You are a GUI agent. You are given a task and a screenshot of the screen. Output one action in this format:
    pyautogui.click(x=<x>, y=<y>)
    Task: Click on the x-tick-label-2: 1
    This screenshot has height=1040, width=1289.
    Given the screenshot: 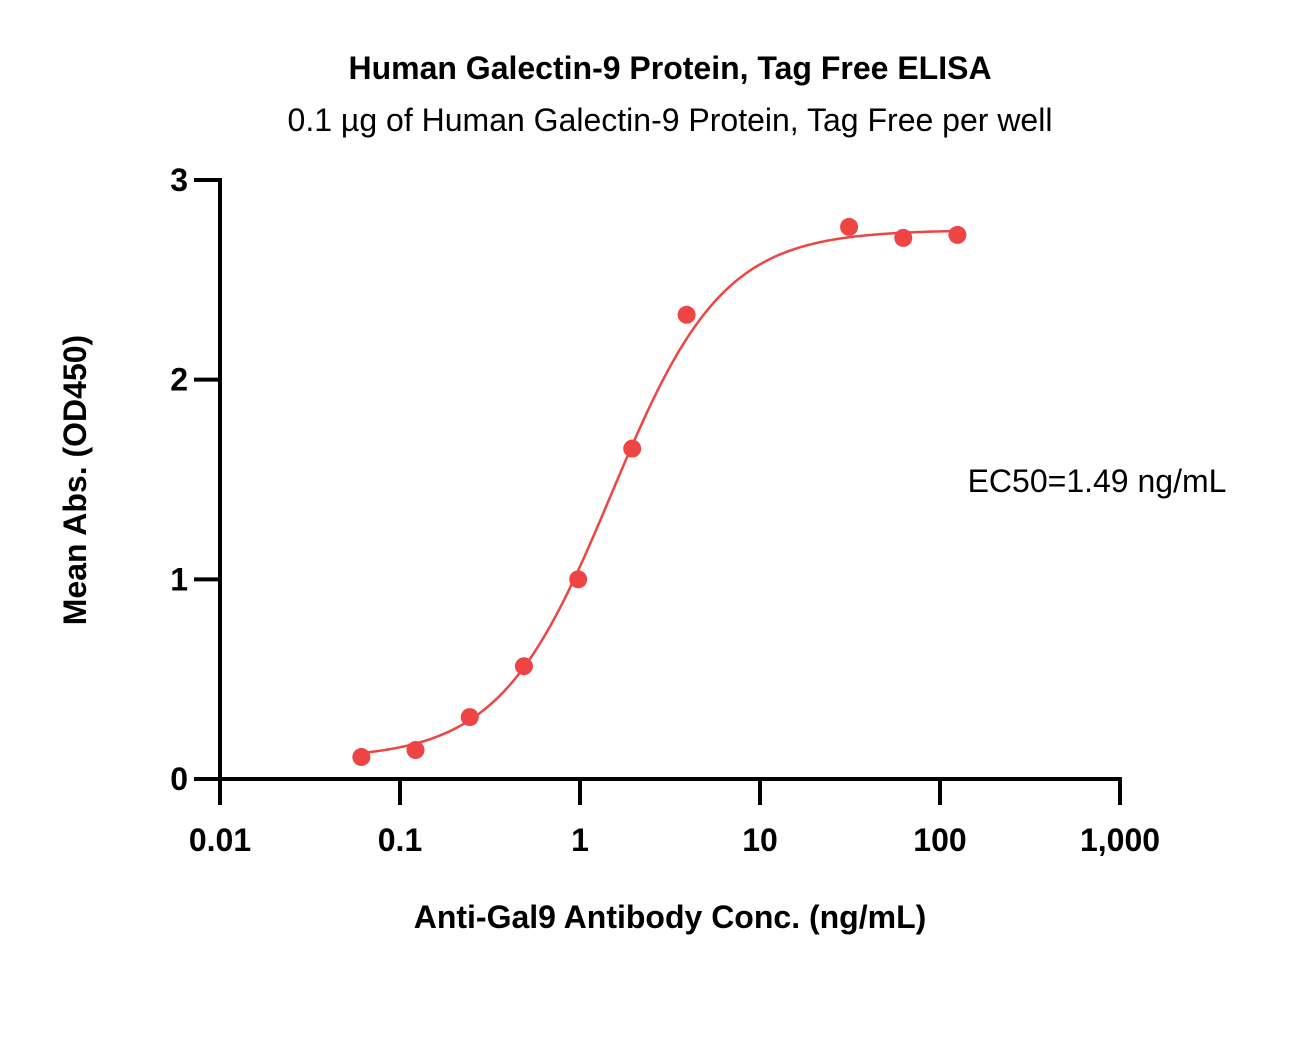 What is the action you would take?
    pyautogui.click(x=580, y=840)
    